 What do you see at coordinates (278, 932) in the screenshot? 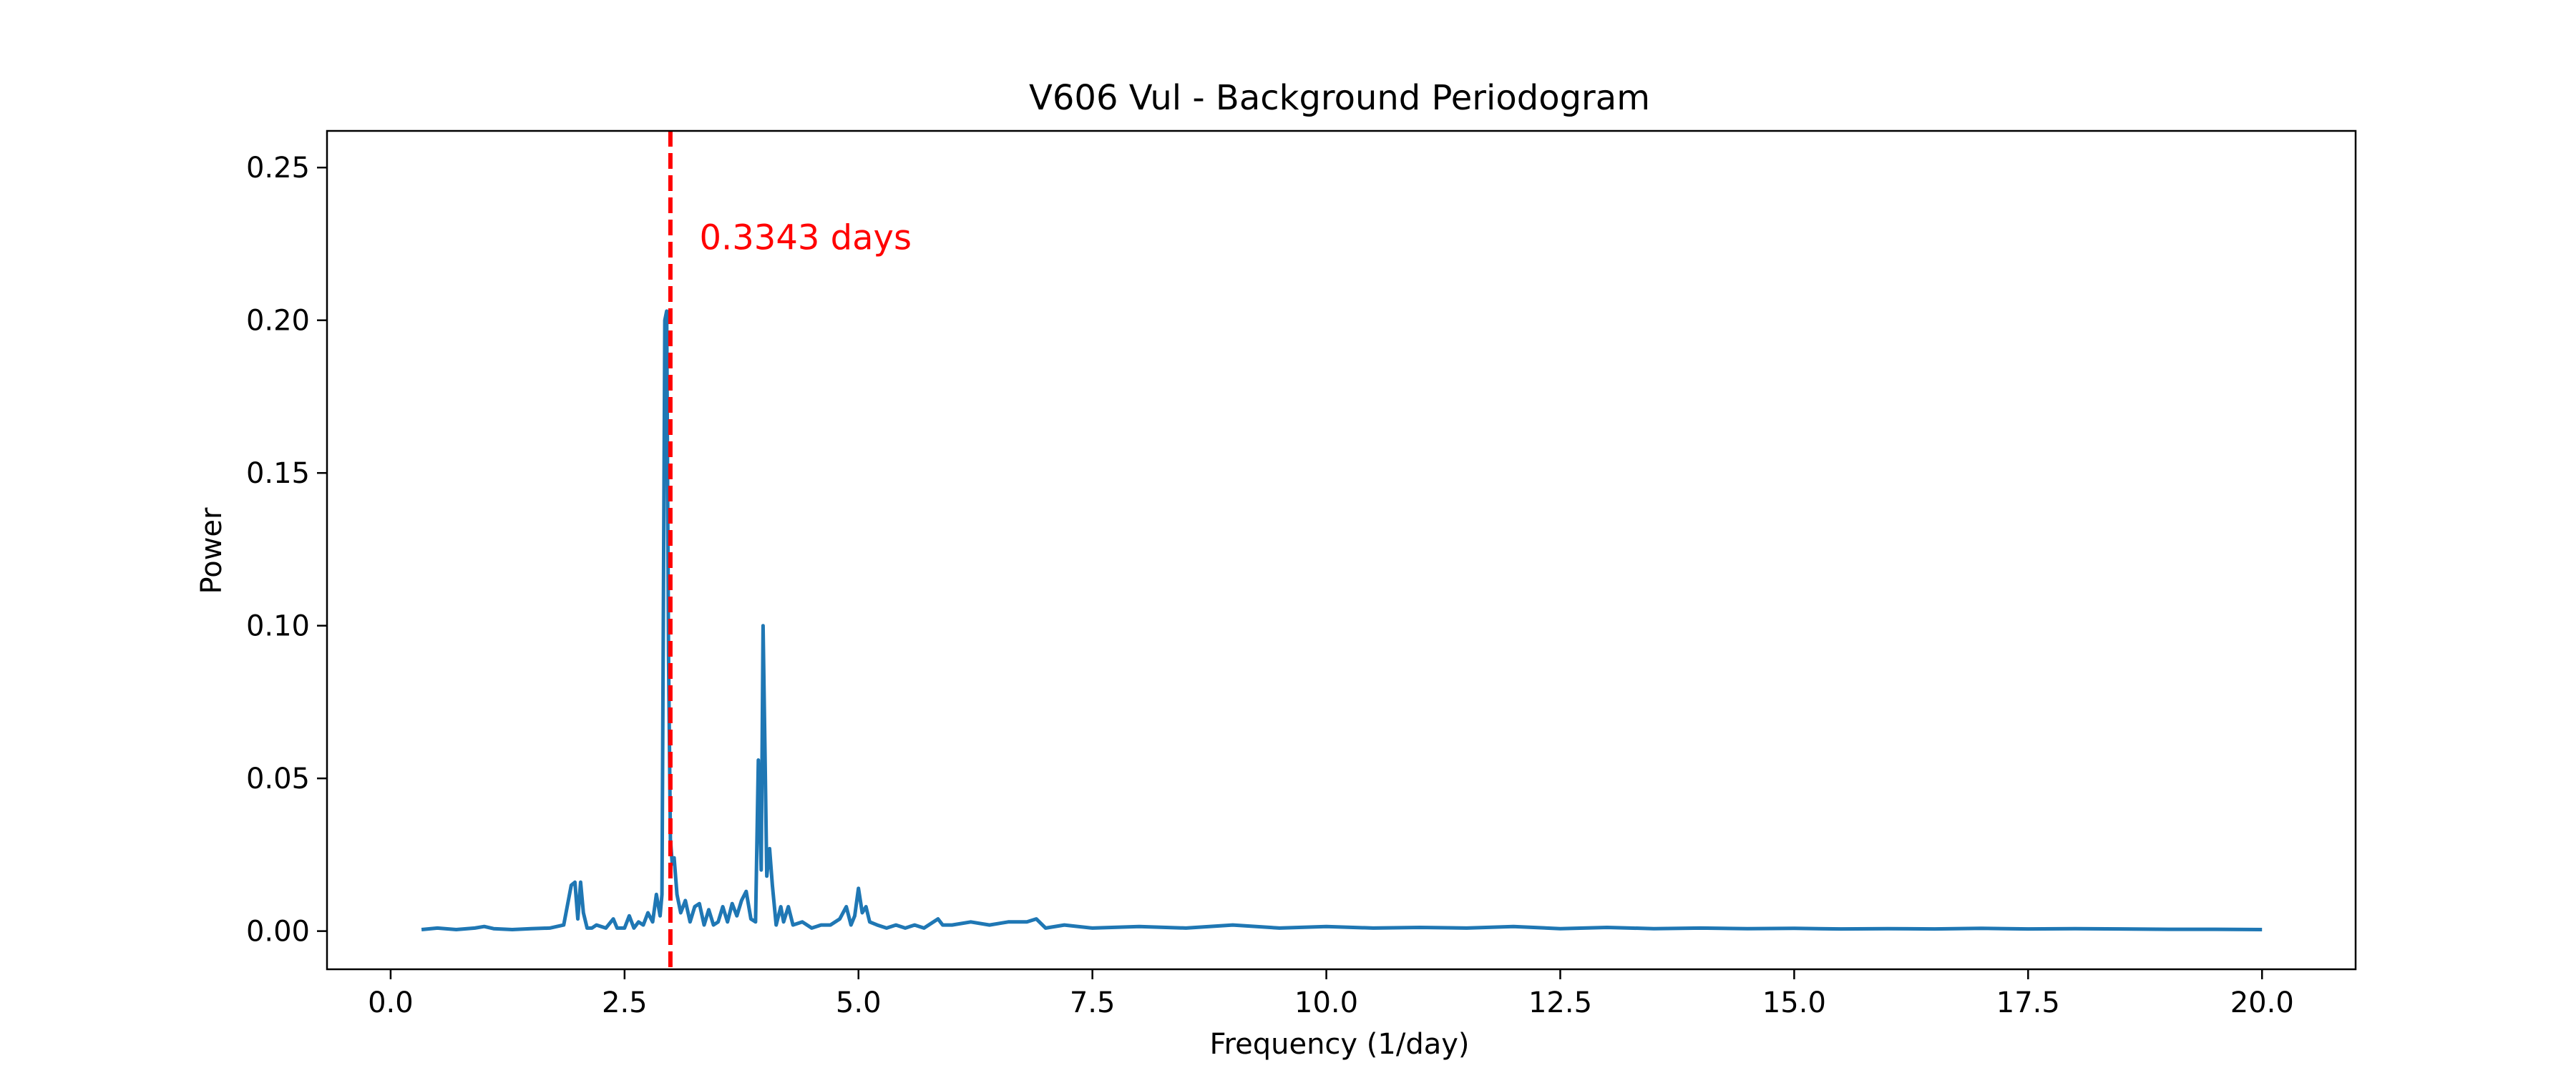
I see `y-tick-label: 0.00` at bounding box center [278, 932].